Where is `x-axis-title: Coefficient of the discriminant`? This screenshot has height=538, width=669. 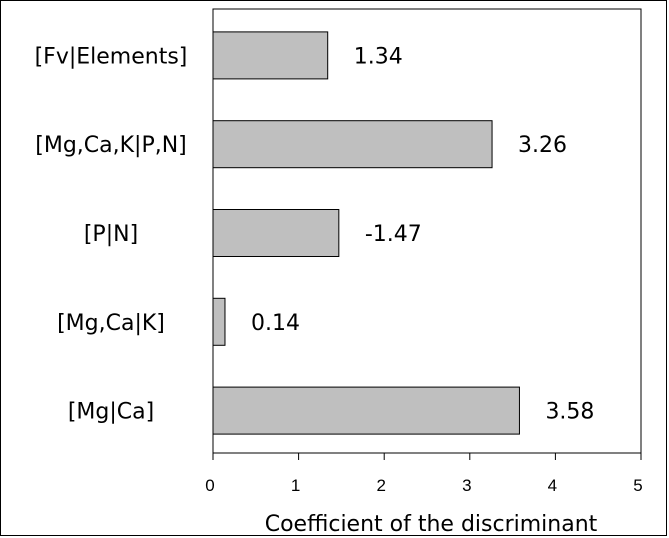 x-axis-title: Coefficient of the discriminant is located at coordinates (431, 524).